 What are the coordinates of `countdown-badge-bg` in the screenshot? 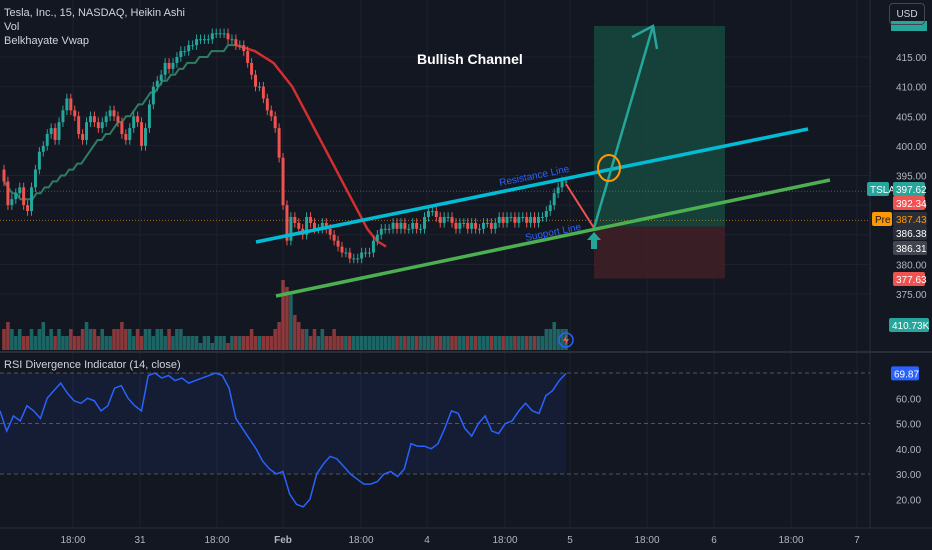 It's located at (909, 203).